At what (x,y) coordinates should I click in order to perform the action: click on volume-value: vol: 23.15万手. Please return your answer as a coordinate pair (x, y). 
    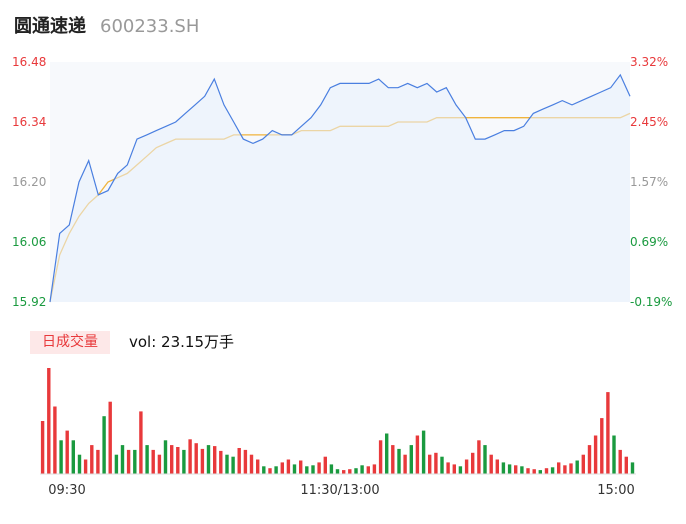
    Looking at the image, I should click on (181, 342).